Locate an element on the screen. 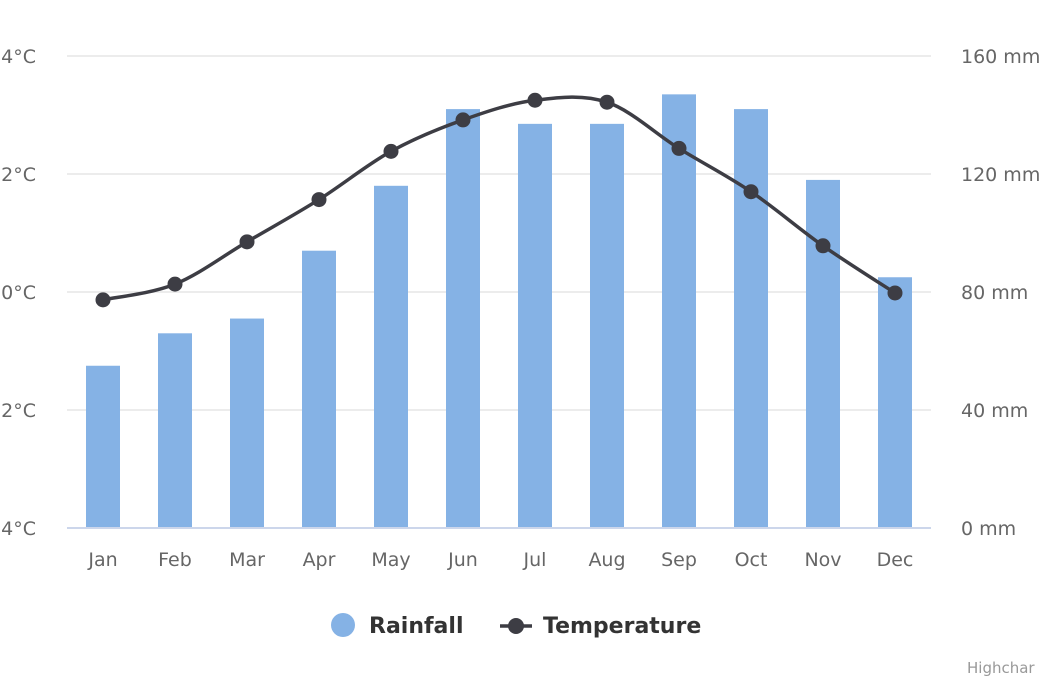  temperature-point-mar is located at coordinates (247, 242).